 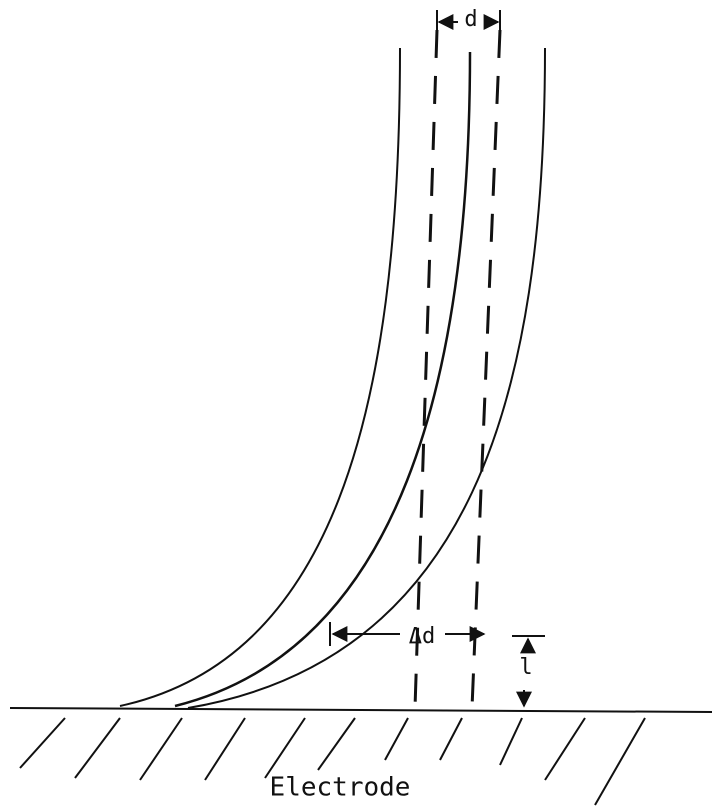 I want to click on label-d: d, so click(x=470, y=19).